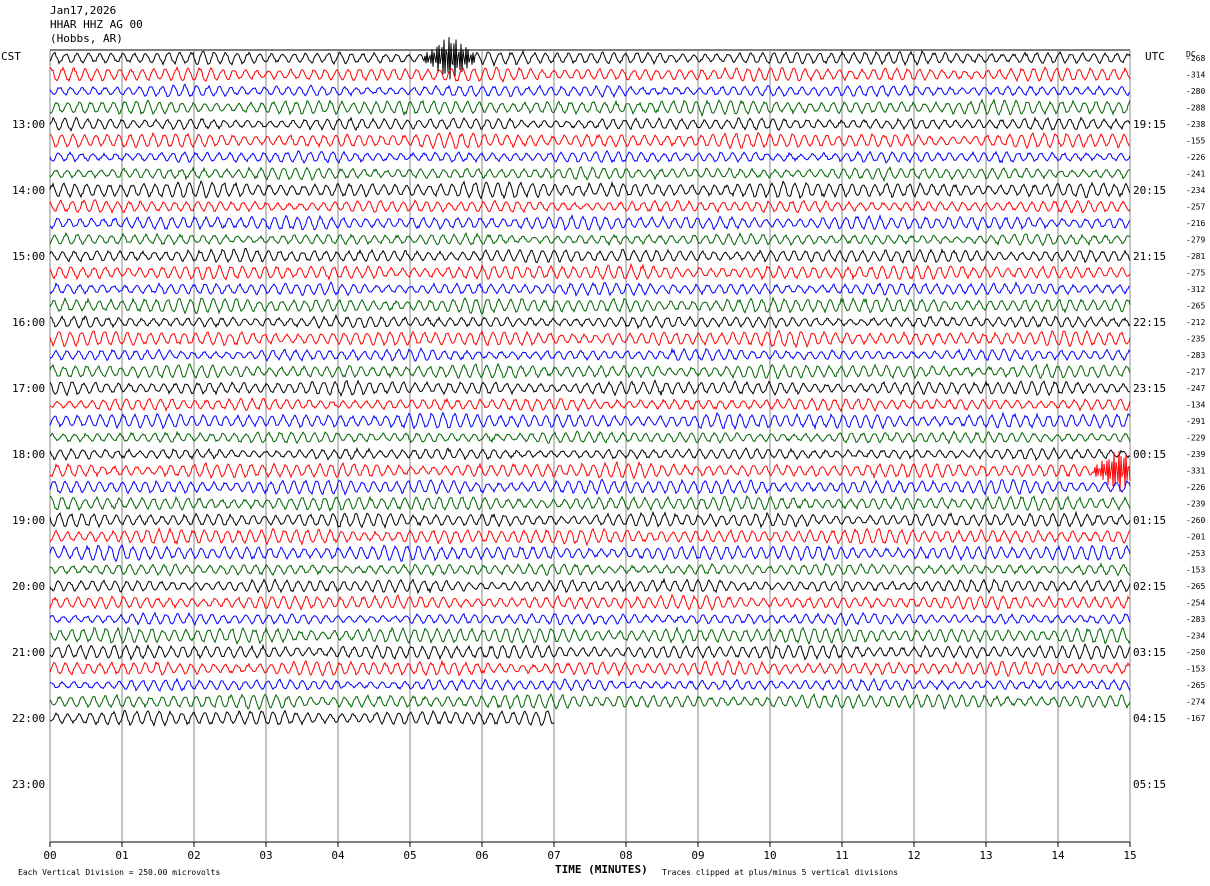 This screenshot has width=1210, height=886. What do you see at coordinates (1195, 322) in the screenshot?
I see `dc-offset-label: -212` at bounding box center [1195, 322].